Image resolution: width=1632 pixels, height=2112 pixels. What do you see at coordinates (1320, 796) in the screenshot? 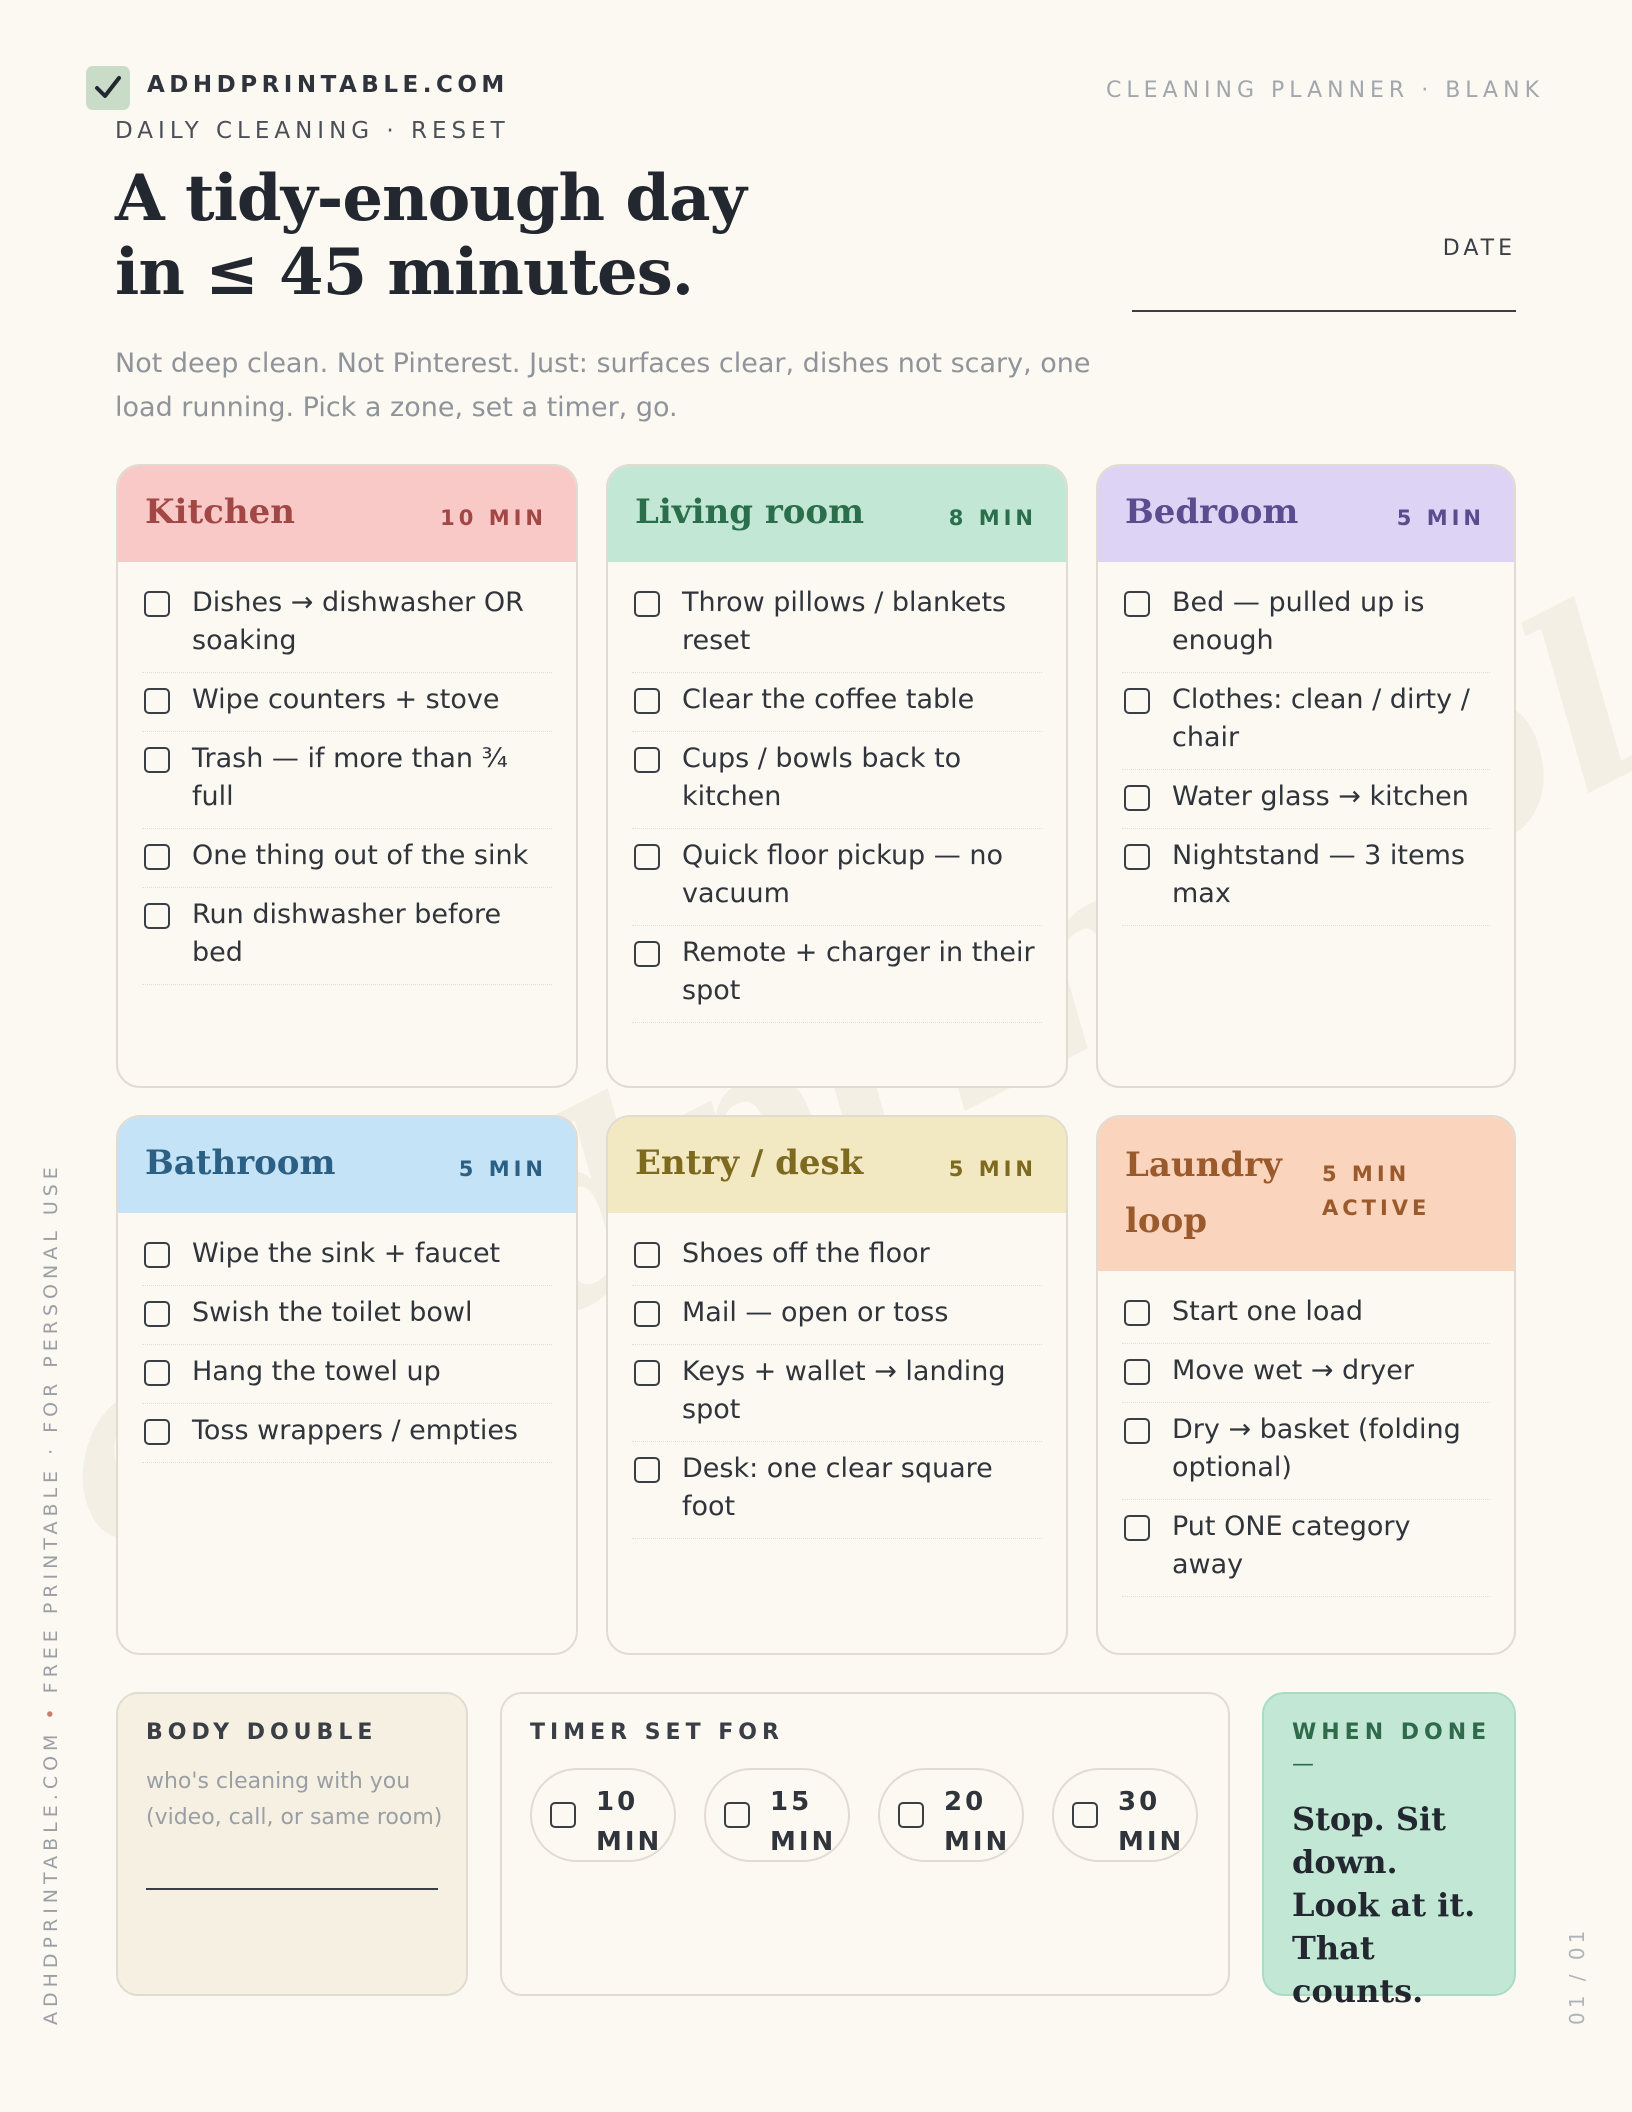
I see `item-label: Water glass → kitchen` at bounding box center [1320, 796].